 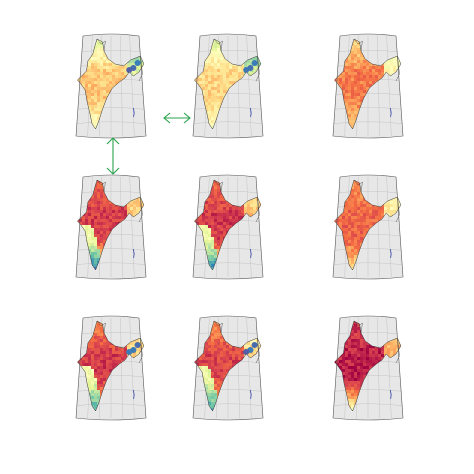 I want to click on map-panel-r3c3, so click(x=368, y=368).